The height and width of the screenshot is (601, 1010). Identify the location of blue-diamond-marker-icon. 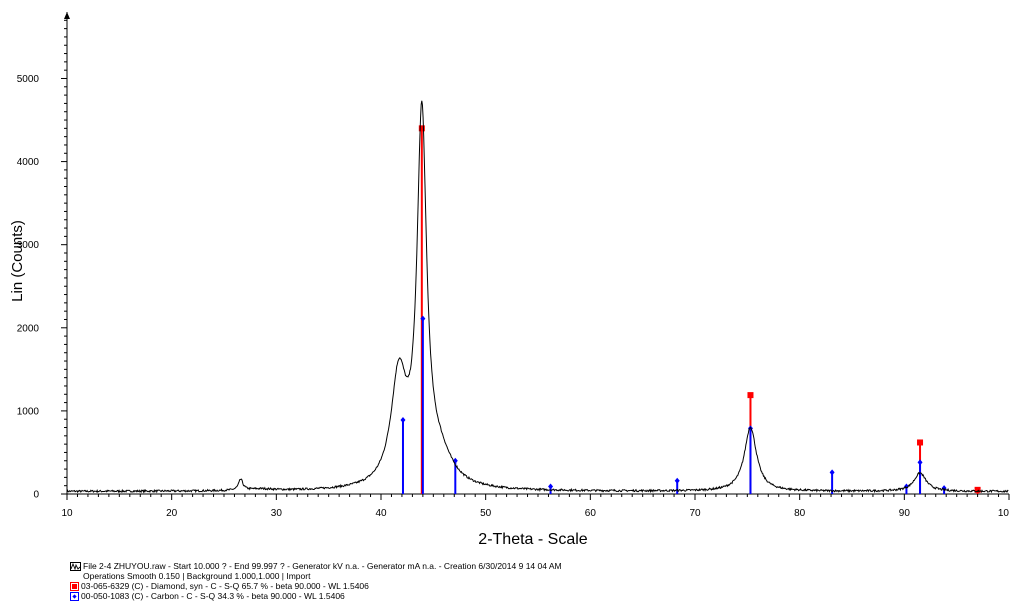
(74, 596).